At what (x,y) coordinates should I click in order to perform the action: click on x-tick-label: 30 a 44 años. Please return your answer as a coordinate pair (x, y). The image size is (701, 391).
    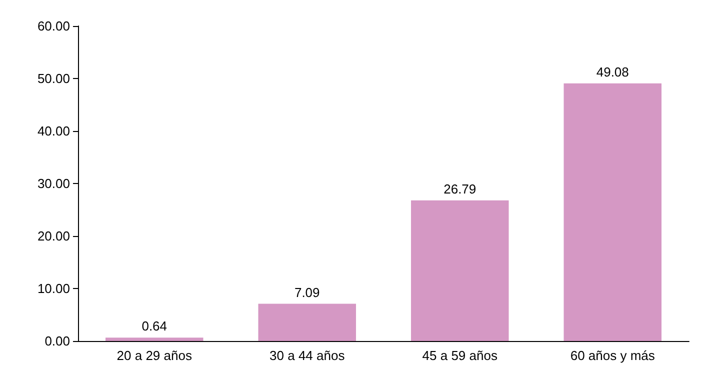
    Looking at the image, I should click on (308, 355).